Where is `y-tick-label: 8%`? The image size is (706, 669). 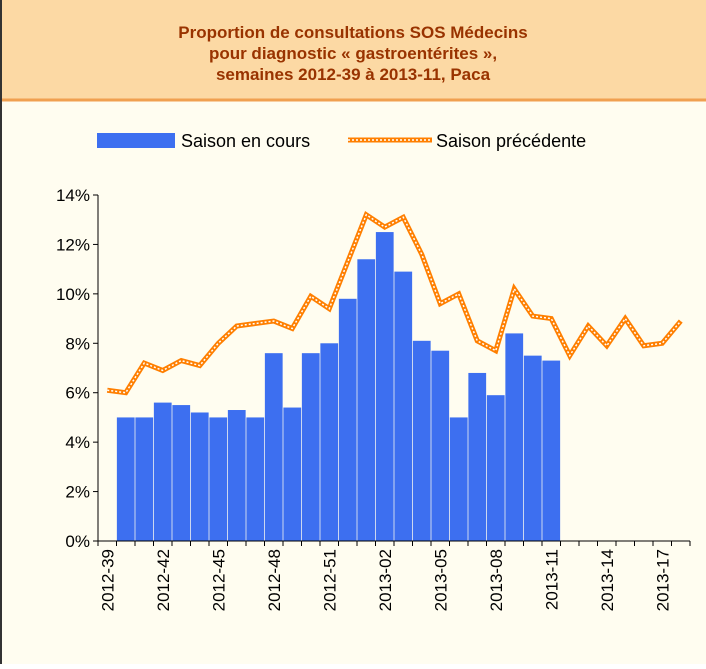
y-tick-label: 8% is located at coordinates (77, 343).